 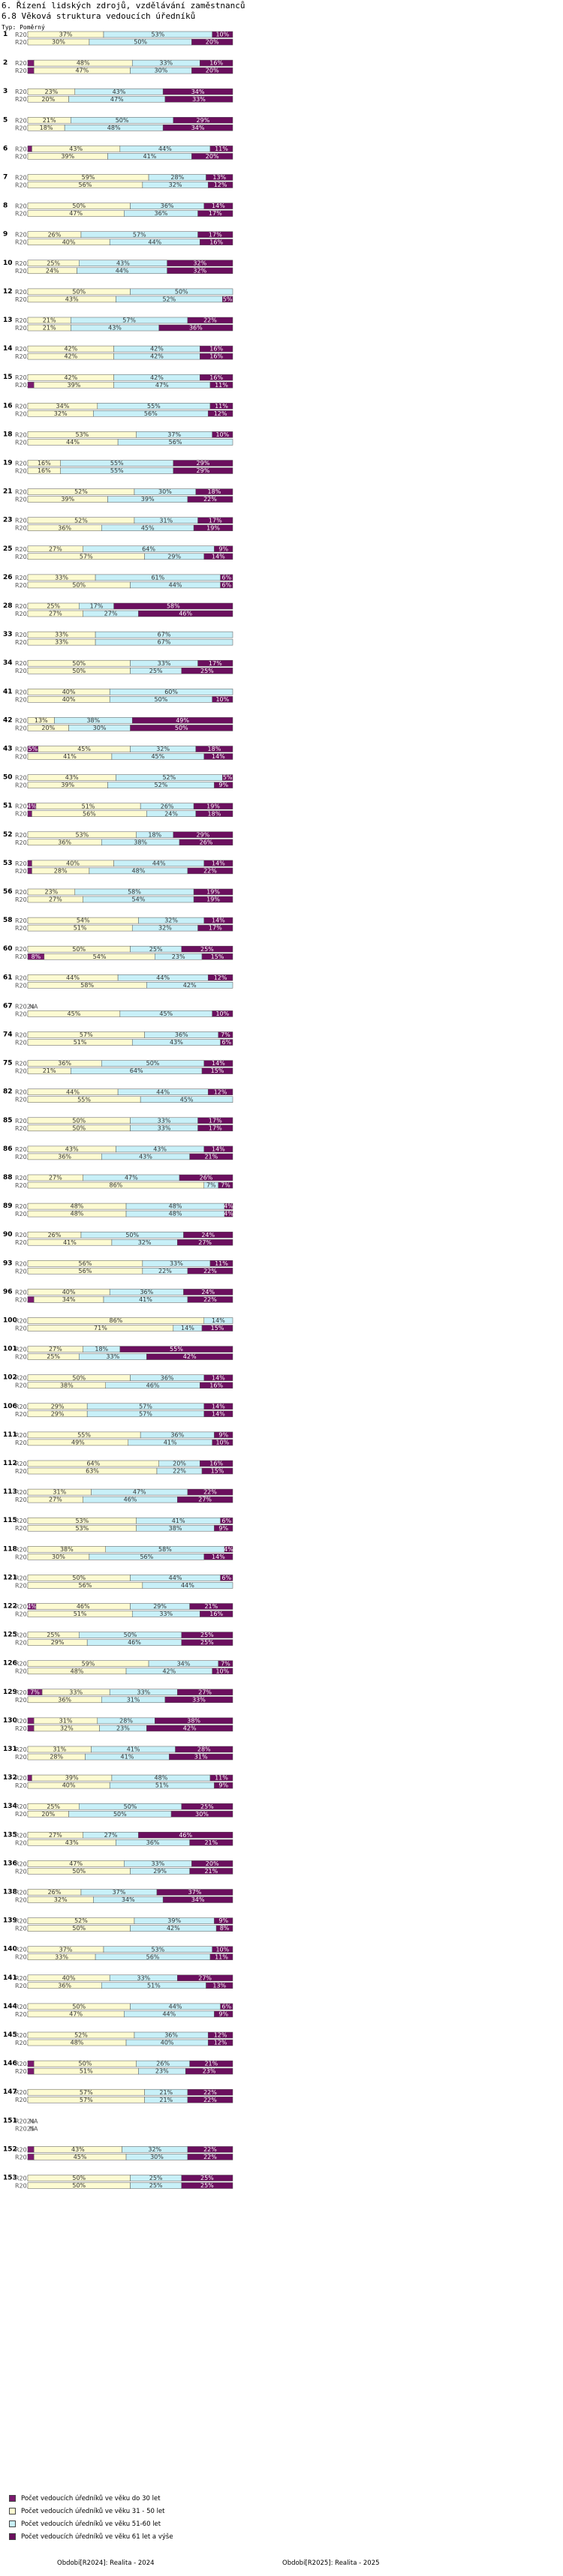 I want to click on bar-value-label: 6%, so click(x=226, y=1578).